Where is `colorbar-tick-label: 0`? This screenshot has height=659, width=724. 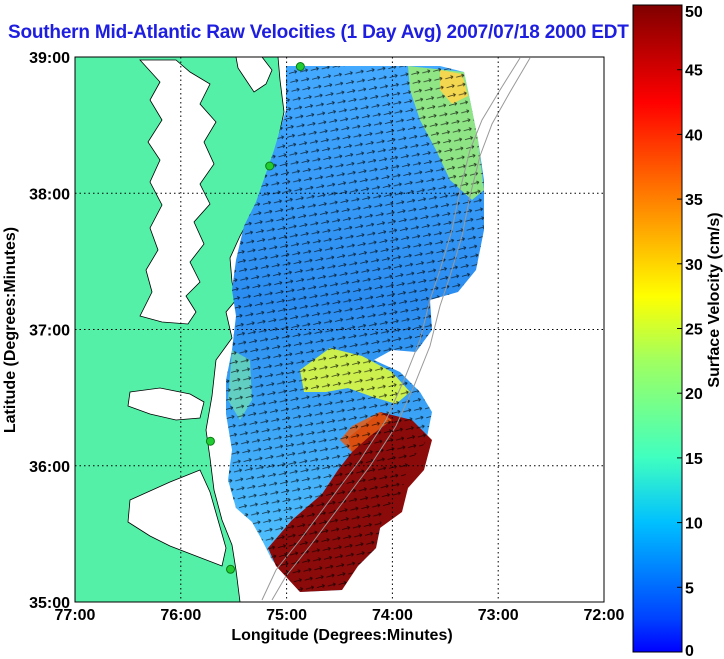
colorbar-tick-label: 0 is located at coordinates (689, 651).